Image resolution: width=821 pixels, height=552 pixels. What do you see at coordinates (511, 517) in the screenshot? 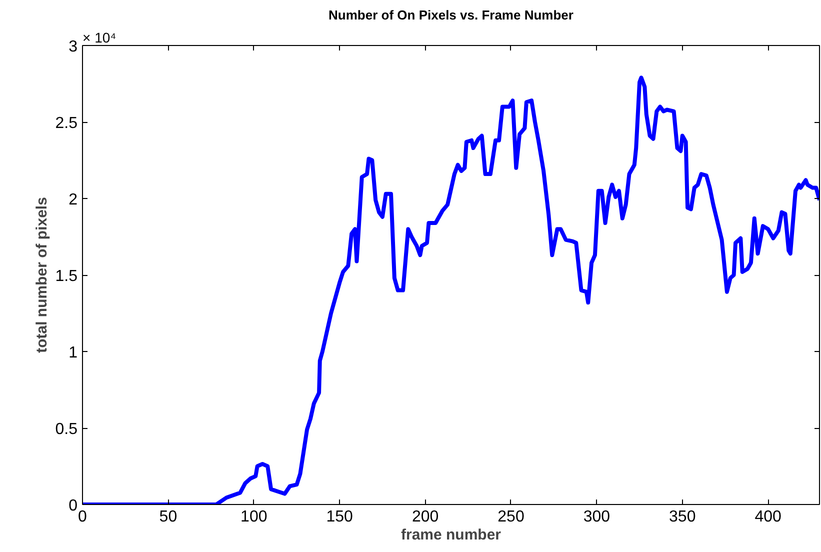
I see `x-tick-label: 250` at bounding box center [511, 517].